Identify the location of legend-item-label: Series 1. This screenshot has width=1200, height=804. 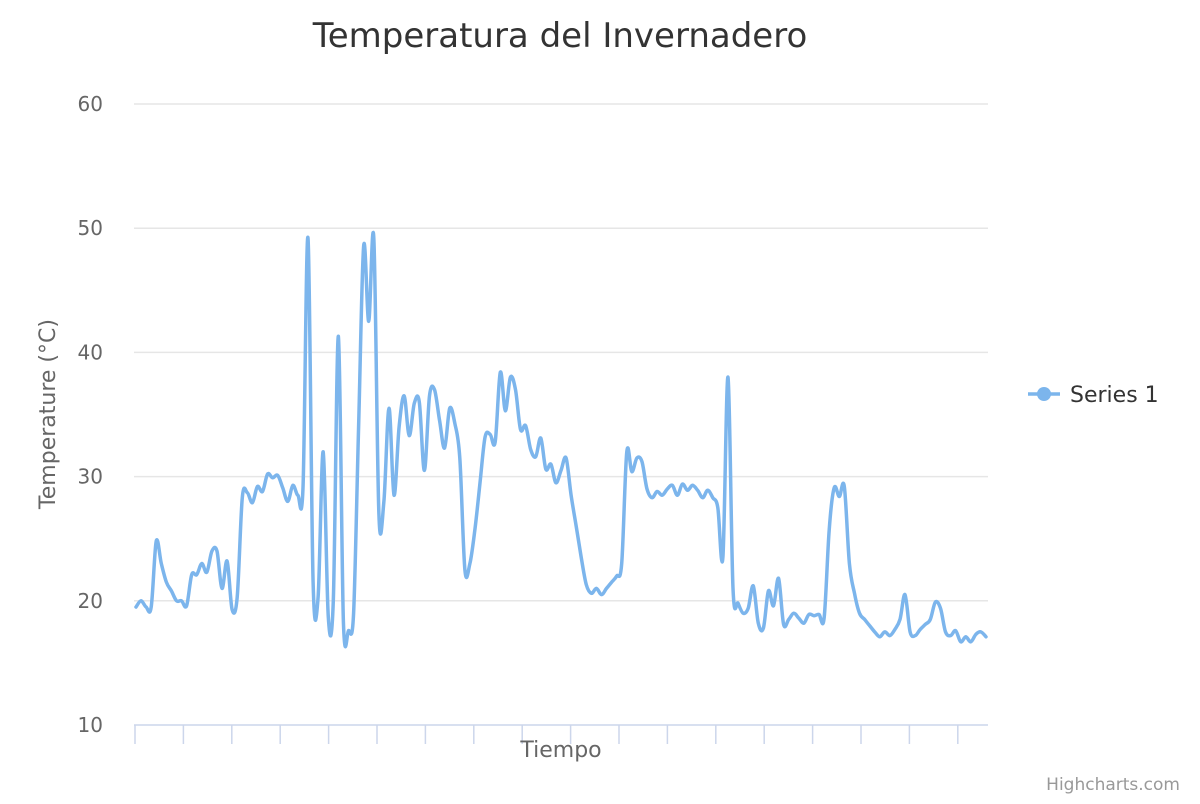
(1114, 395).